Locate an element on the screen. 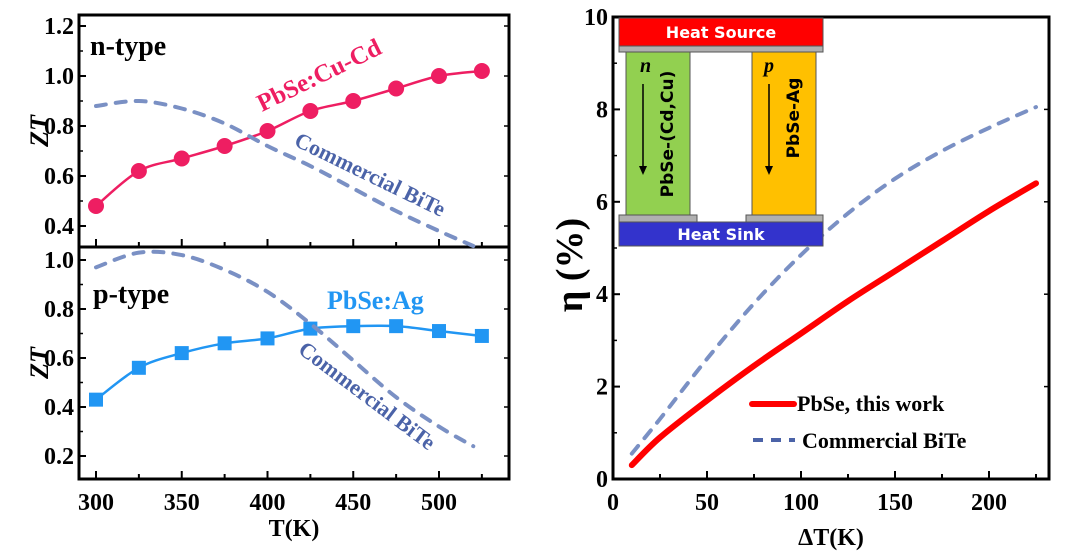  n-series-label: PbSe:Cu-Cd is located at coordinates (319, 75).